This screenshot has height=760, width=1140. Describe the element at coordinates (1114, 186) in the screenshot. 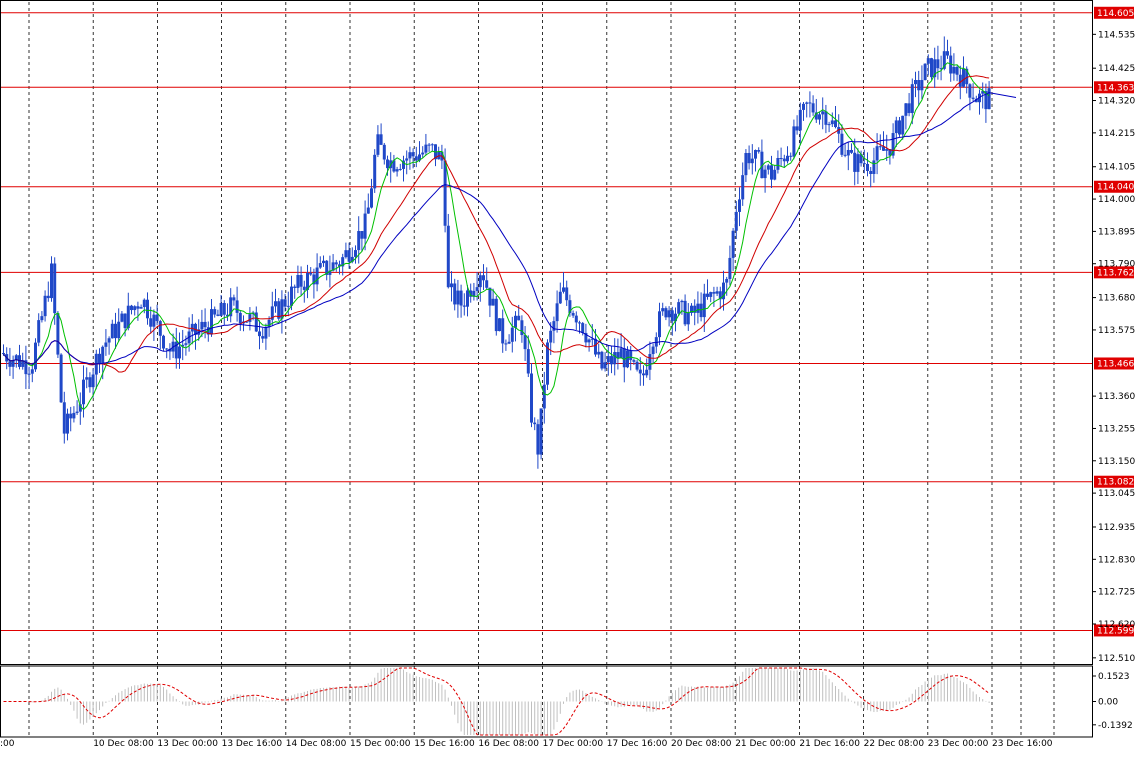

I see `level-label: 114.040` at that location.